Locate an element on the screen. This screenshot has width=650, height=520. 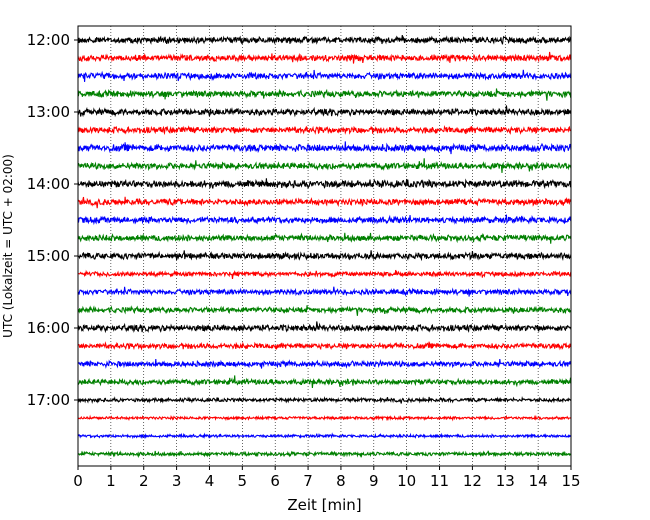
x-tick-label: 9 is located at coordinates (374, 481).